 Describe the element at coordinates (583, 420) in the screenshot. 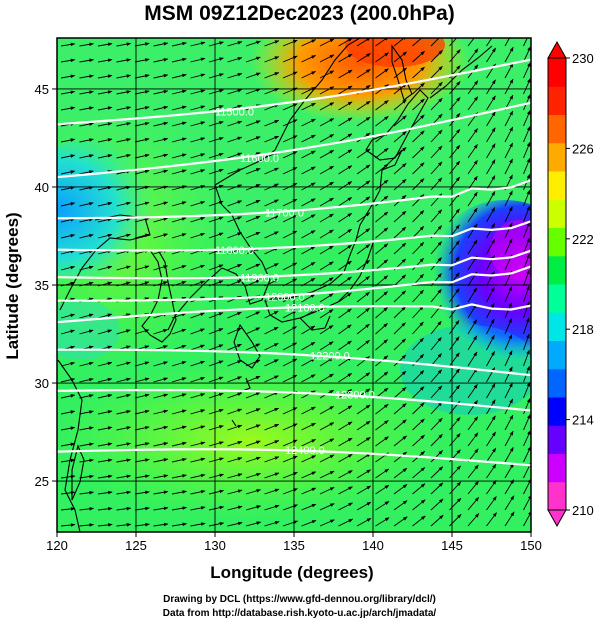

I see `colorbar-tick-label: 214` at that location.